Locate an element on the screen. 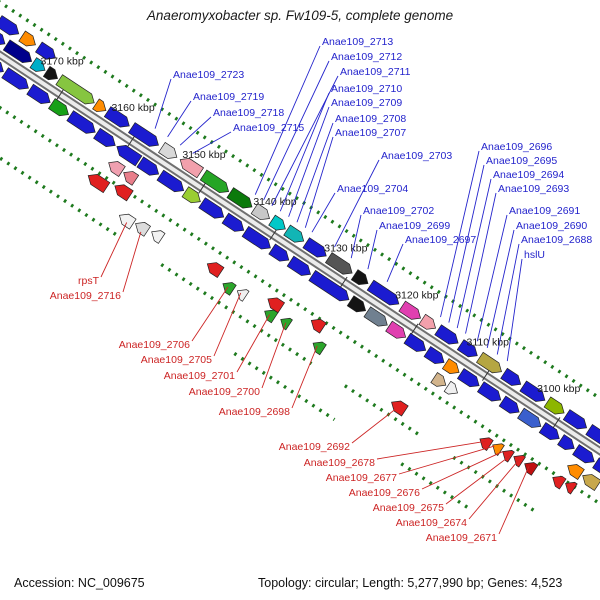 Image resolution: width=600 pixels, height=600 pixels. gene-label-reverse: Anae109_2698 is located at coordinates (254, 412).